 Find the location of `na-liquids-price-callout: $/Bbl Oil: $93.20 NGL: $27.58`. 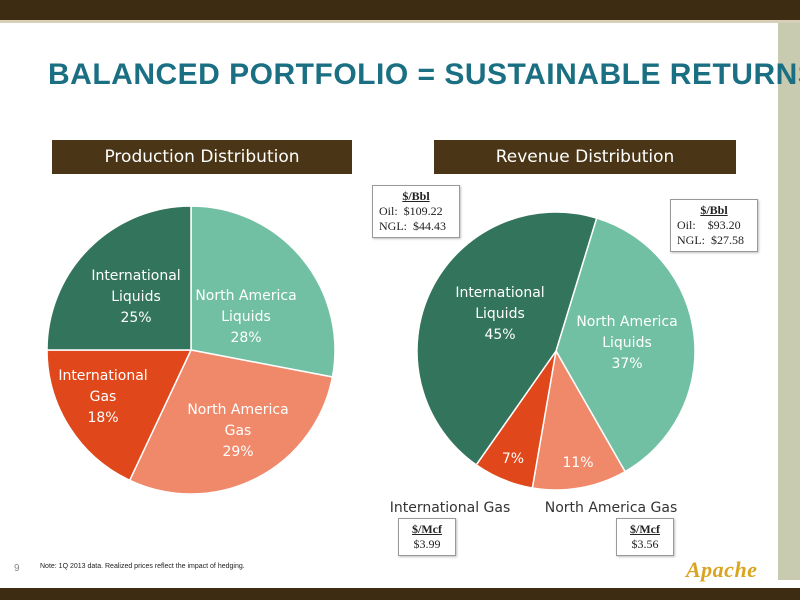

na-liquids-price-callout: $/Bbl Oil: $93.20 NGL: $27.58 is located at coordinates (714, 225).